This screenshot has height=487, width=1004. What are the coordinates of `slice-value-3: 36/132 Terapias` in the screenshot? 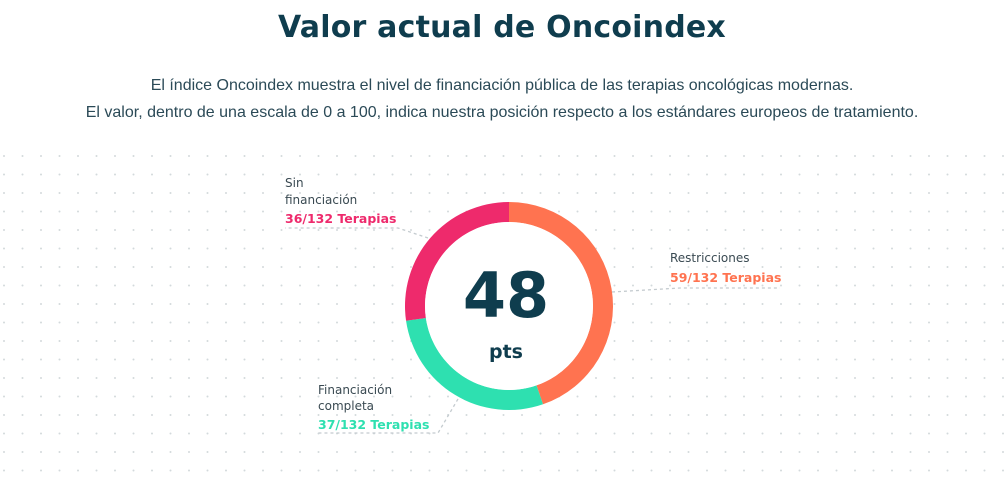 It's located at (340, 218).